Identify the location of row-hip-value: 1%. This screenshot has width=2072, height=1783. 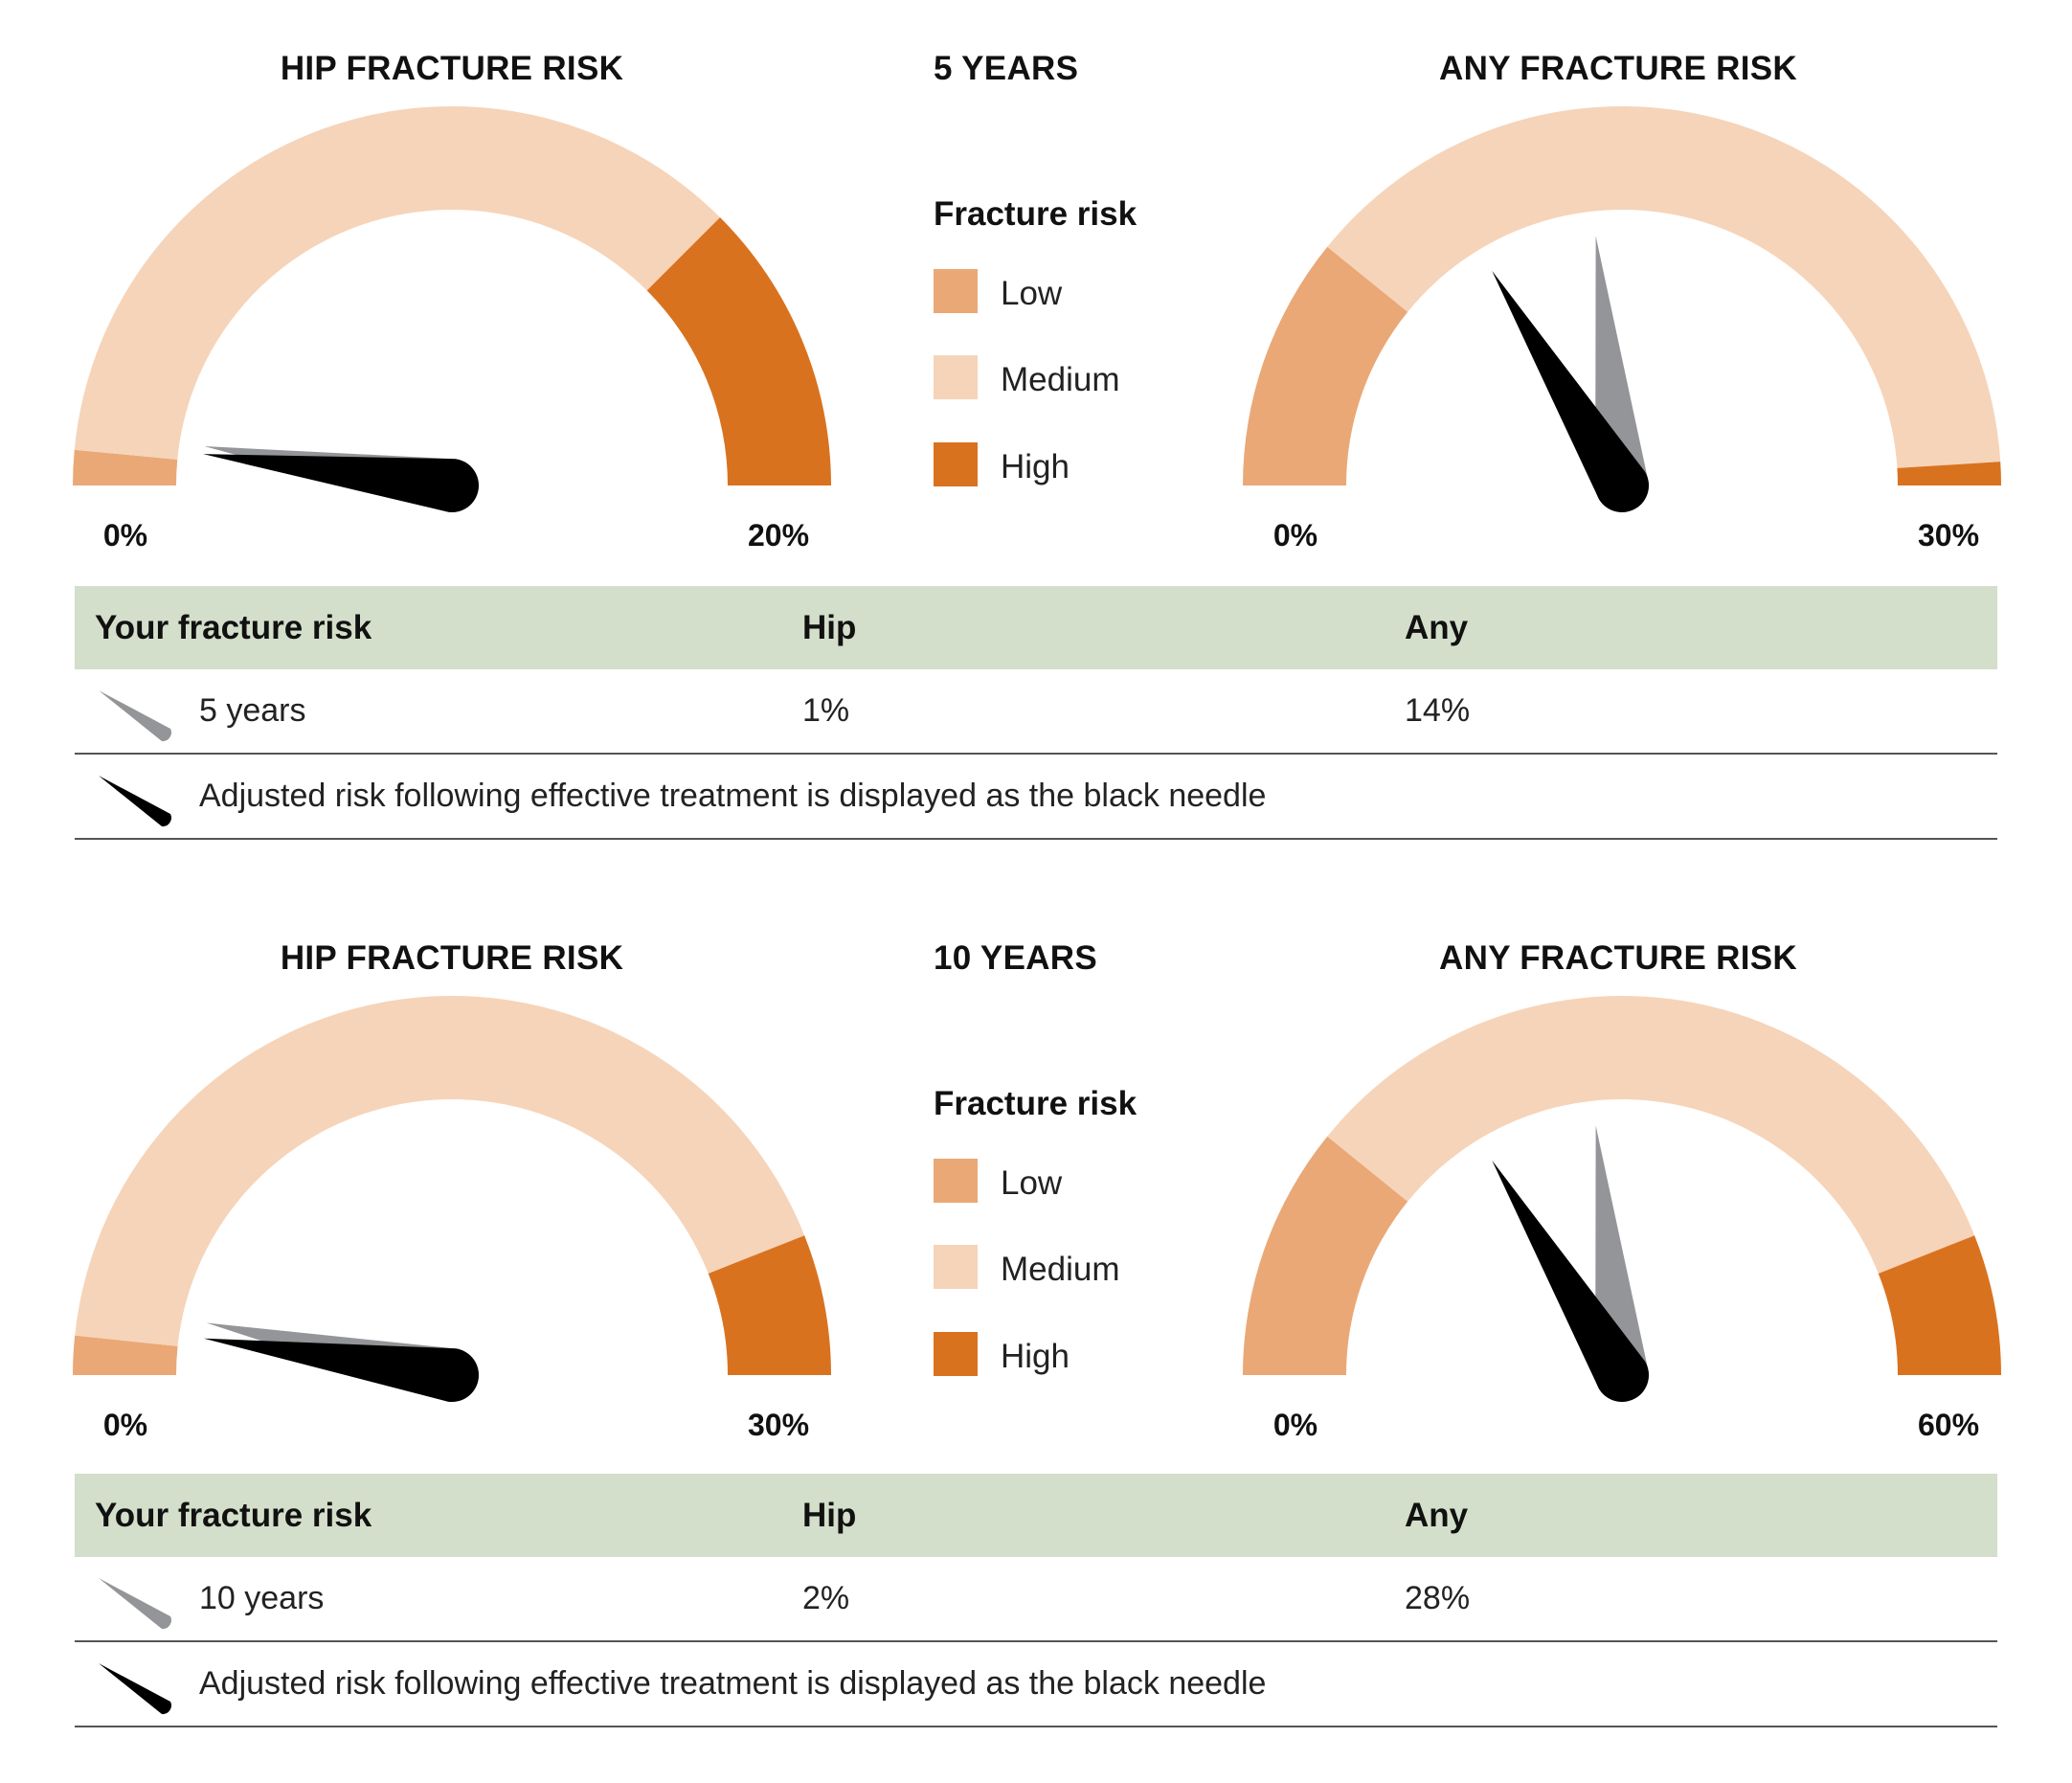
(826, 710).